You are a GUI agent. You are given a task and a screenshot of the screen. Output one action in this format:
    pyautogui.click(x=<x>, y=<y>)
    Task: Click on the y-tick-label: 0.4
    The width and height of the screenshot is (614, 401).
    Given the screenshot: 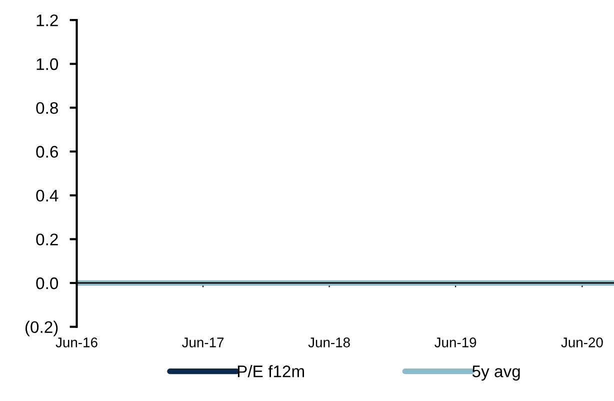 What is the action you would take?
    pyautogui.click(x=47, y=196)
    